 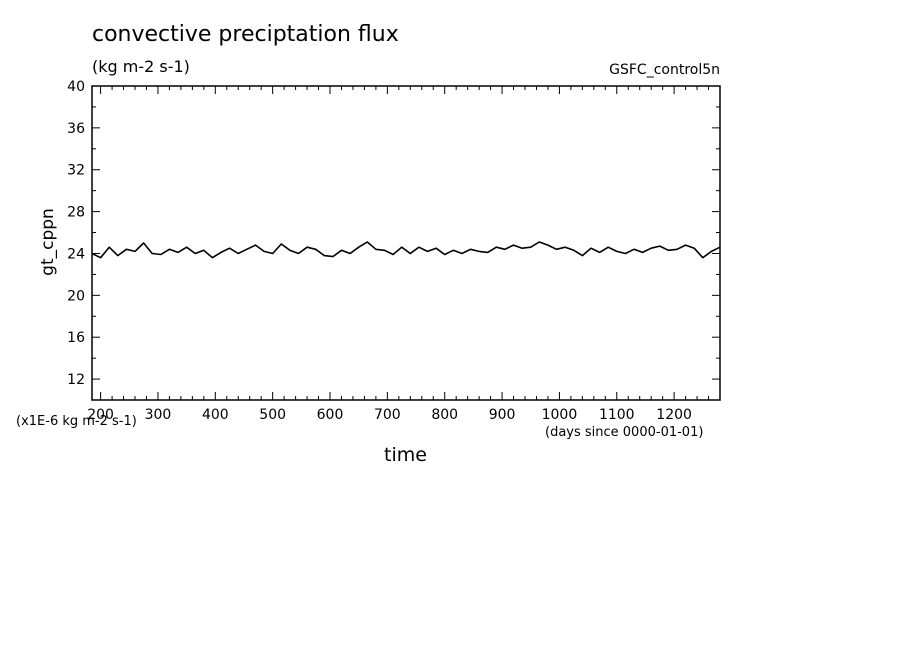 What do you see at coordinates (387, 415) in the screenshot?
I see `x-tick-label: 700` at bounding box center [387, 415].